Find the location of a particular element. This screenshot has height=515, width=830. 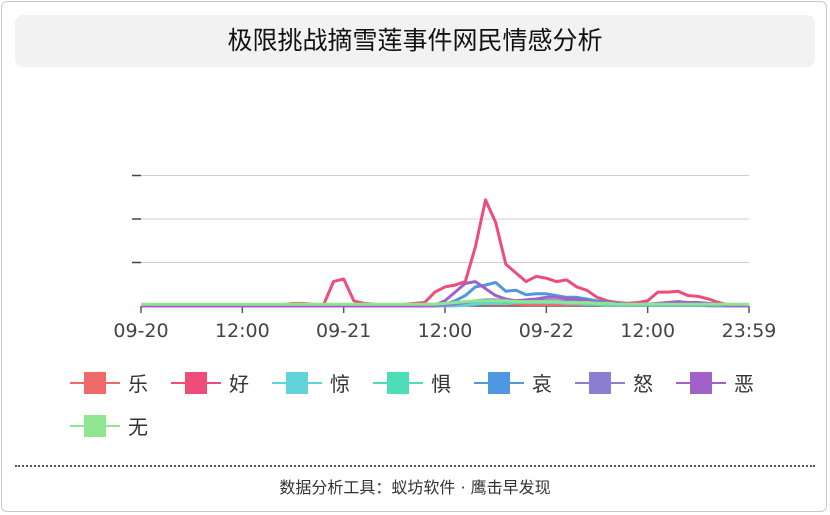

x-tick-label: 09-20 is located at coordinates (140, 331).